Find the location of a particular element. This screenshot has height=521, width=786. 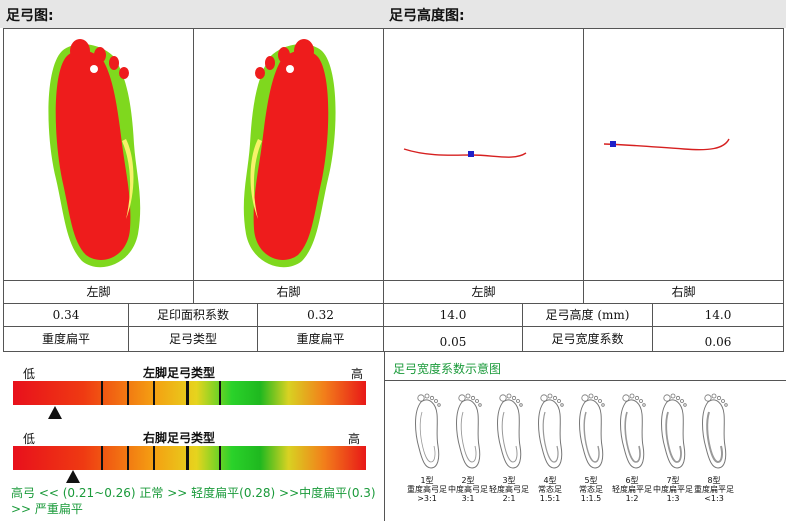

right-arch-width-value: 0.06 is located at coordinates (718, 339).